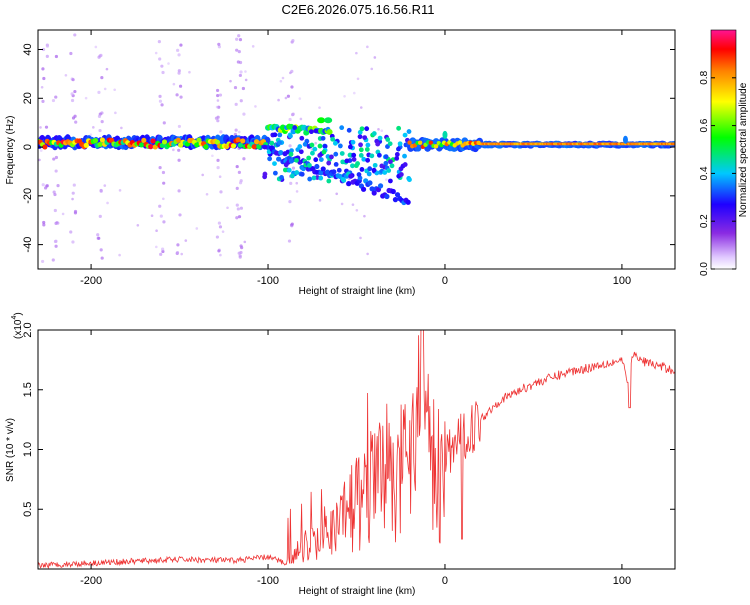  What do you see at coordinates (10, 150) in the screenshot?
I see `spectrogram-y-label: Frequency (Hz)` at bounding box center [10, 150].